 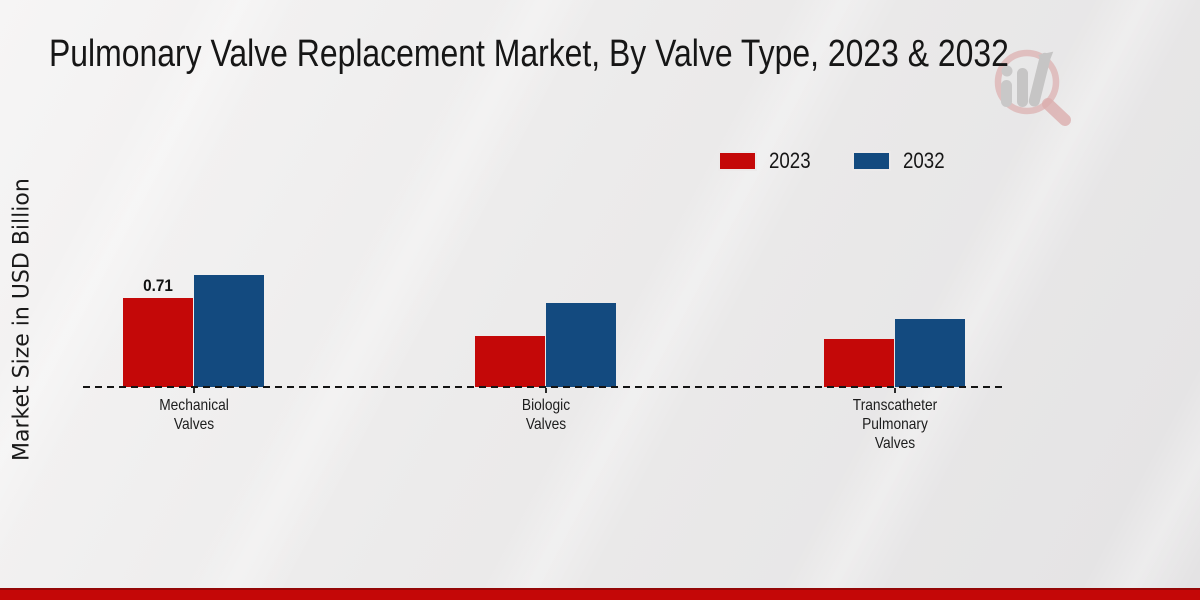 I want to click on legend: 2023 2032, so click(x=835, y=161).